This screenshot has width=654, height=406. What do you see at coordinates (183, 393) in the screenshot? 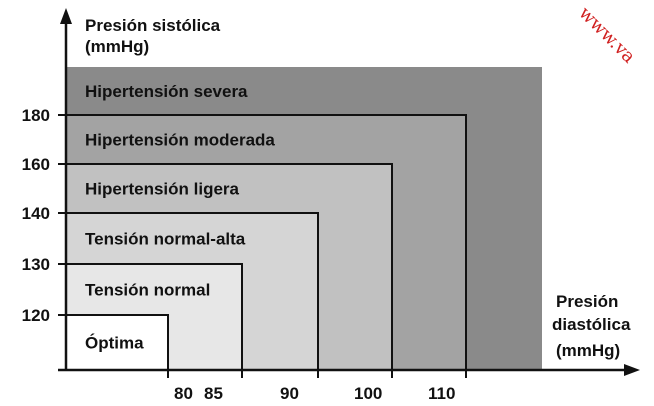
I see `x-tick-label-80: 80` at bounding box center [183, 393].